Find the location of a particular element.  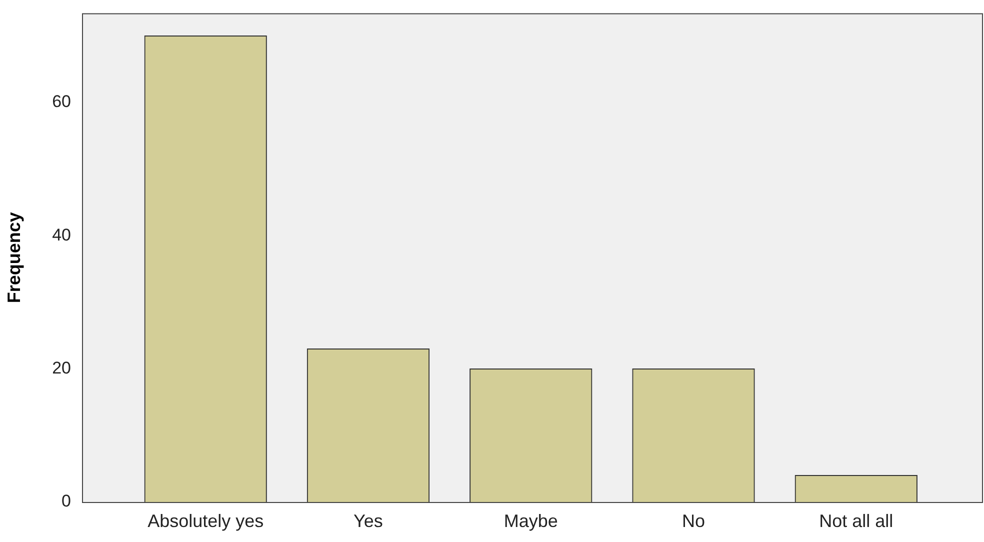

x-tick-label: Maybe is located at coordinates (531, 520).